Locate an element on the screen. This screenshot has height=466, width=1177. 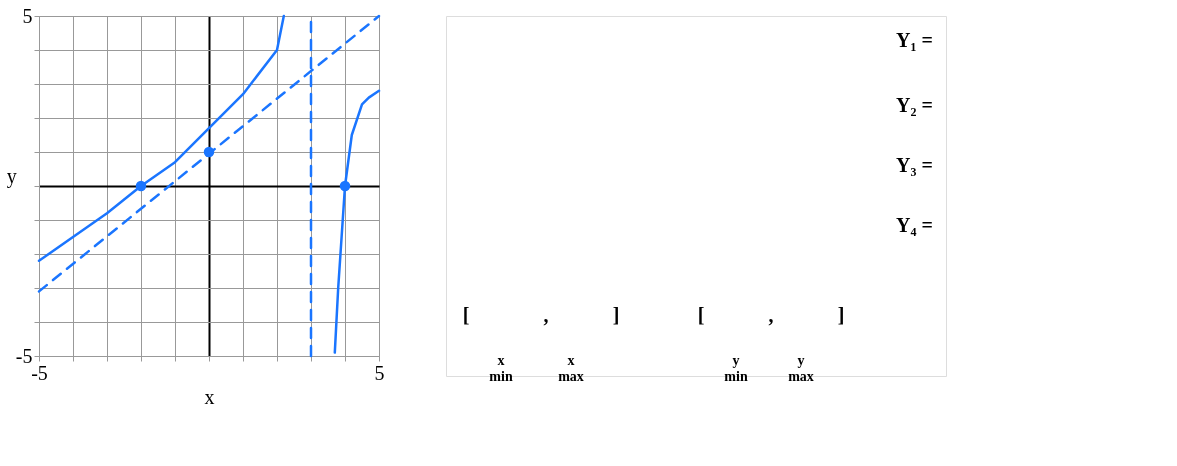
text: Y₁ = is located at coordinates (914, 40).